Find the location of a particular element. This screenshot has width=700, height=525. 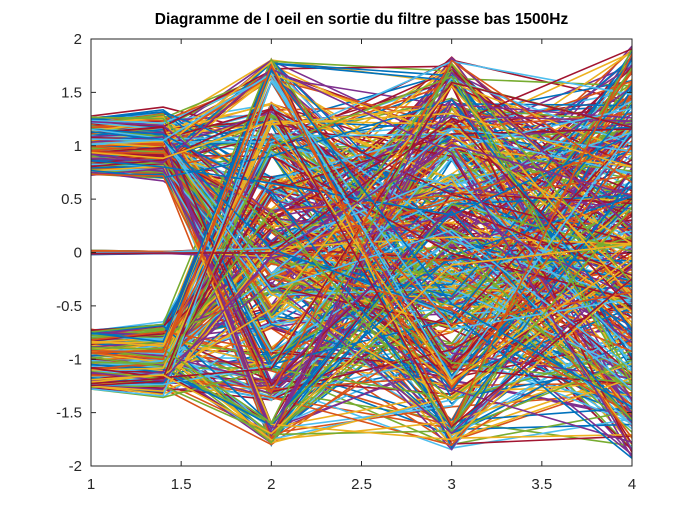

y-tick-label: -0.5 is located at coordinates (69, 306).